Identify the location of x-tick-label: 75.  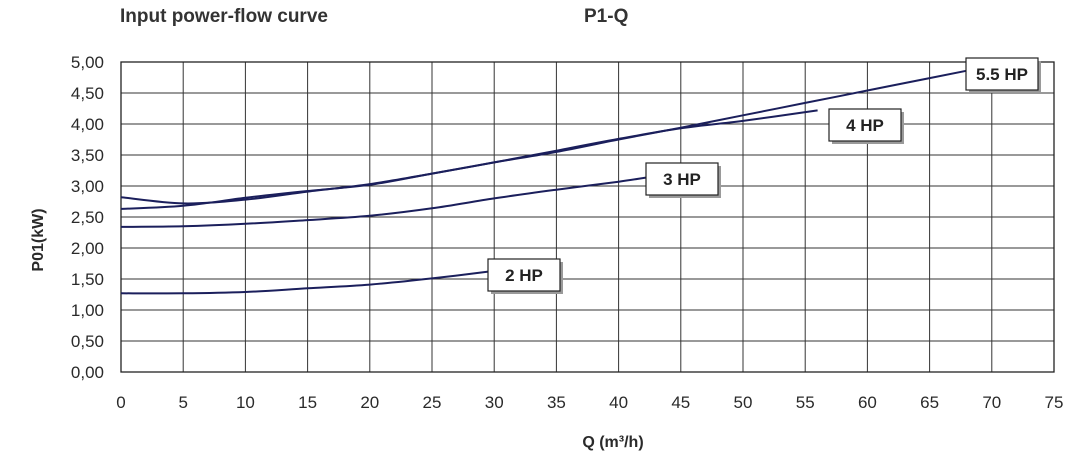
(1054, 402).